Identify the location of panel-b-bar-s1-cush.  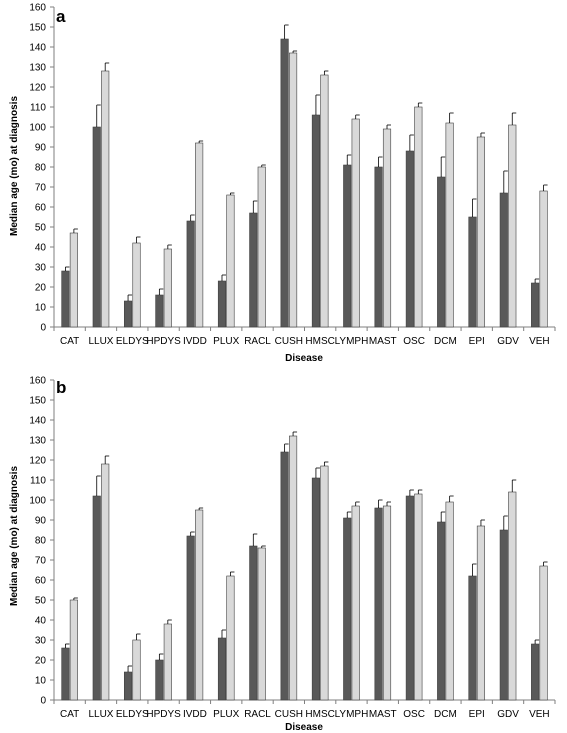
(284, 576).